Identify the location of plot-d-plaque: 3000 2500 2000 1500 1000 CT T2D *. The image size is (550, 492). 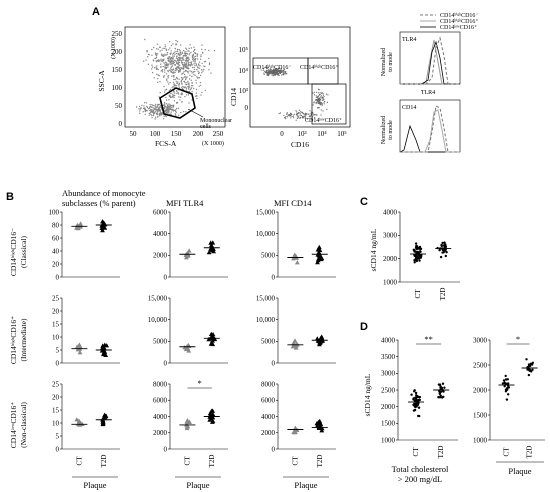
(509, 396).